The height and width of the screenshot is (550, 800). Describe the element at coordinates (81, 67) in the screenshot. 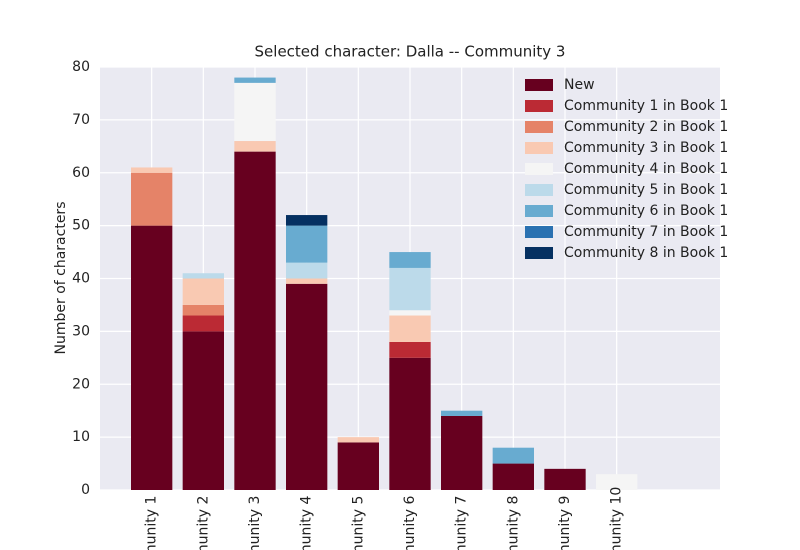

I see `y-tick-label: 80` at that location.